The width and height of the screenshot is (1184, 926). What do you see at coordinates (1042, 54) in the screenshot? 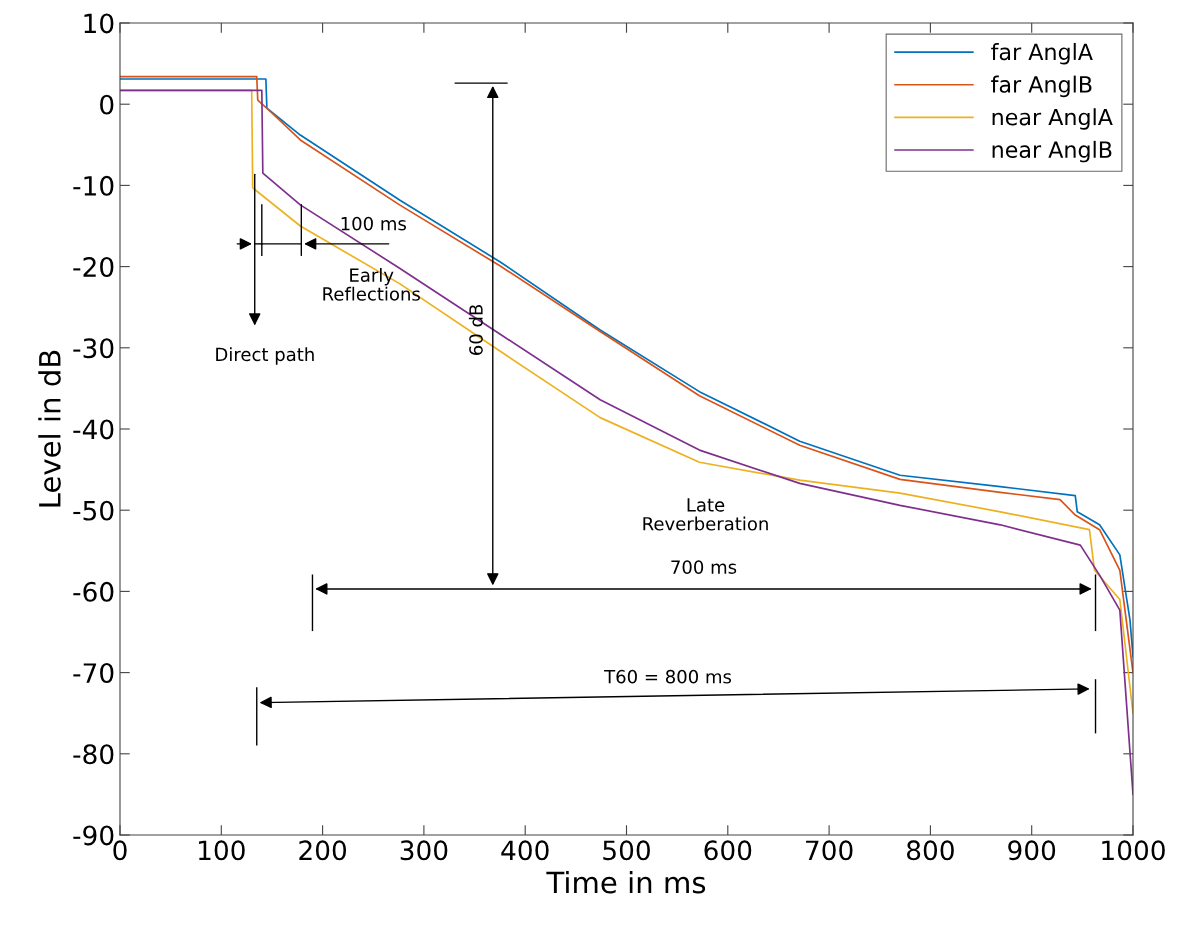
I see `legend-label: far AnglA` at bounding box center [1042, 54].